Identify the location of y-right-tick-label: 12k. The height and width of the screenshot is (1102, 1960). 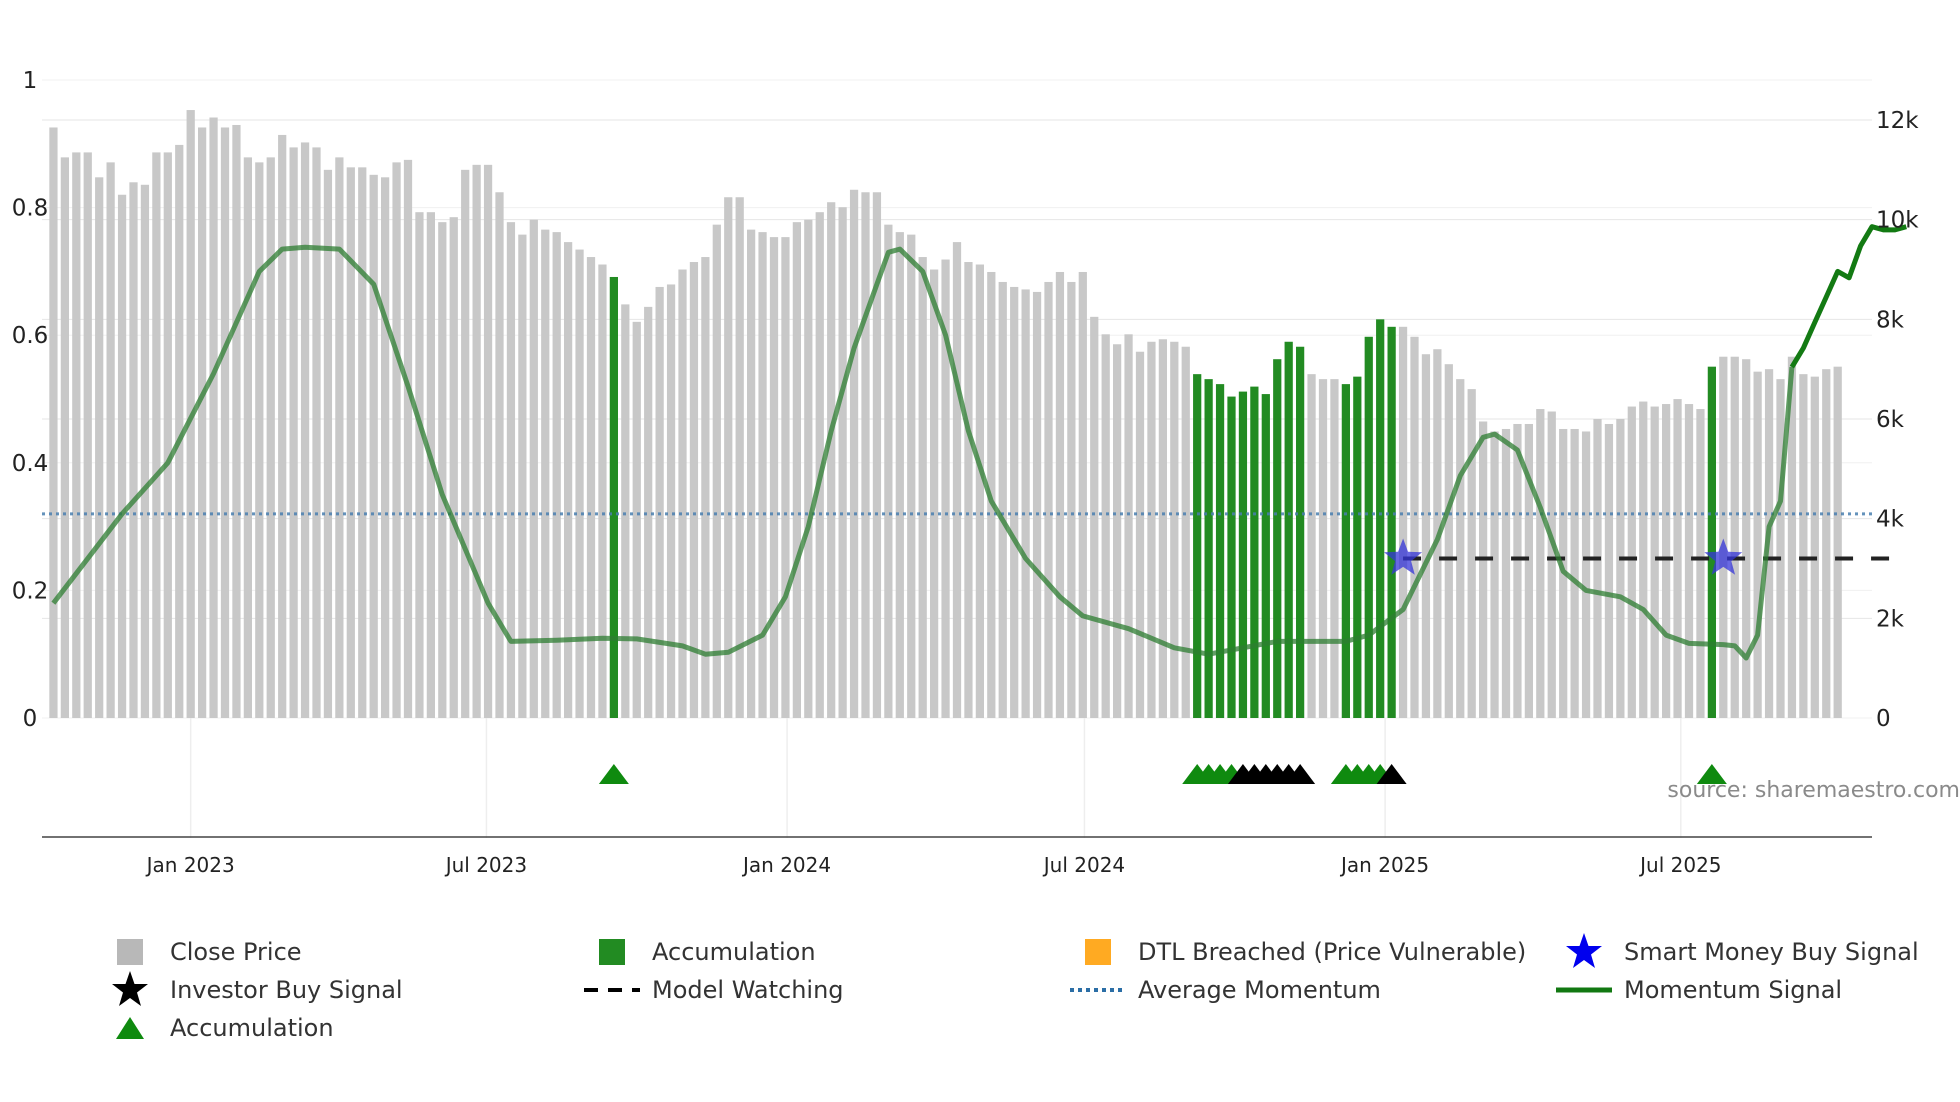
(1897, 121).